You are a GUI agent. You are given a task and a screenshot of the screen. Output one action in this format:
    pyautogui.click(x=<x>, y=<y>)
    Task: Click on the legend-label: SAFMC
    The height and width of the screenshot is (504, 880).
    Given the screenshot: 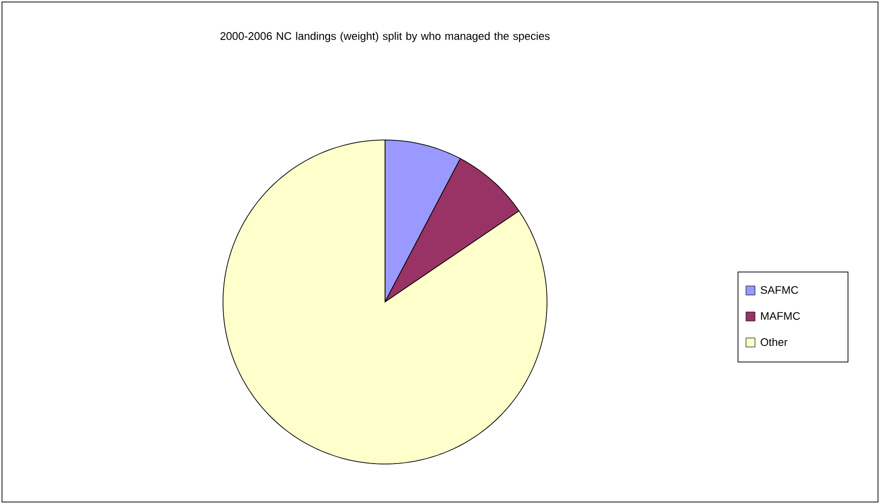 What is the action you would take?
    pyautogui.click(x=779, y=290)
    